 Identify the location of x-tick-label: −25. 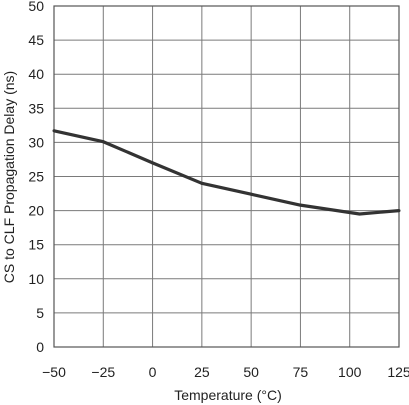
(103, 372).